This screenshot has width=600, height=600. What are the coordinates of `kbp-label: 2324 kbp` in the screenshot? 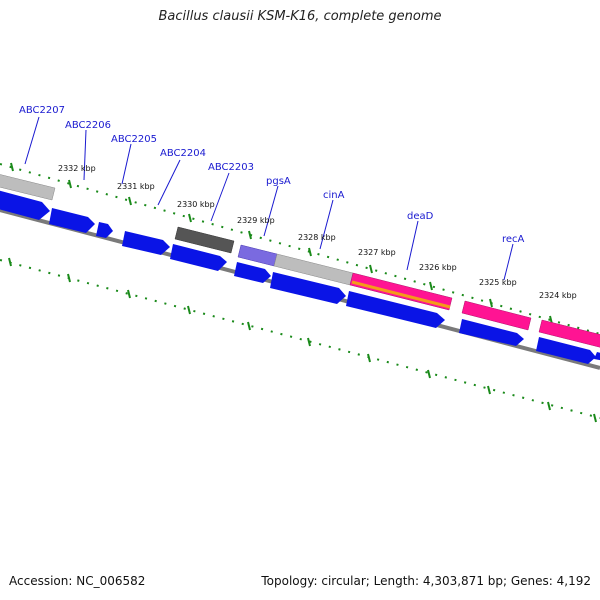 It's located at (558, 295).